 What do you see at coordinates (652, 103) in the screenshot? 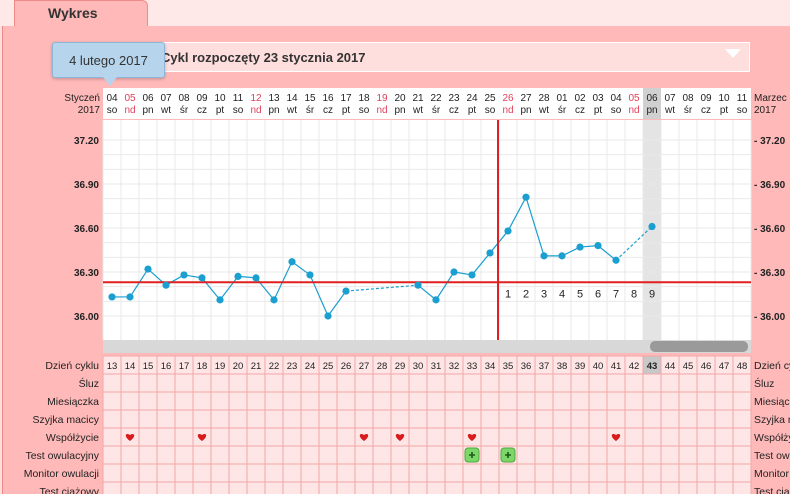
I see `highlight-header` at bounding box center [652, 103].